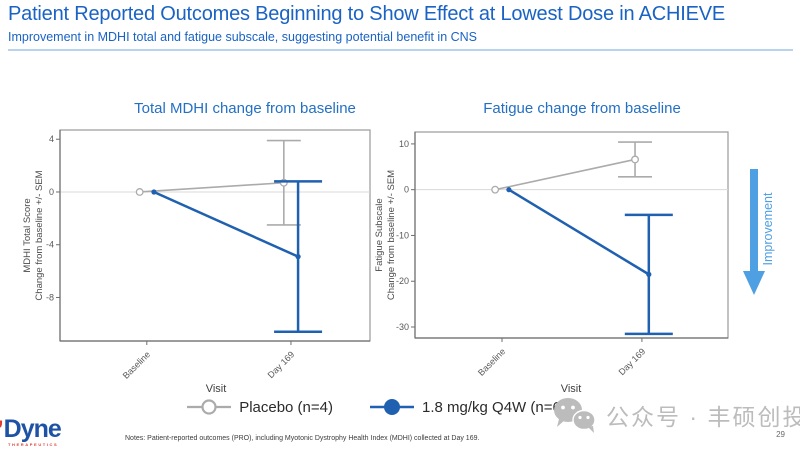  I want to click on svg-text: -10, so click(402, 235).